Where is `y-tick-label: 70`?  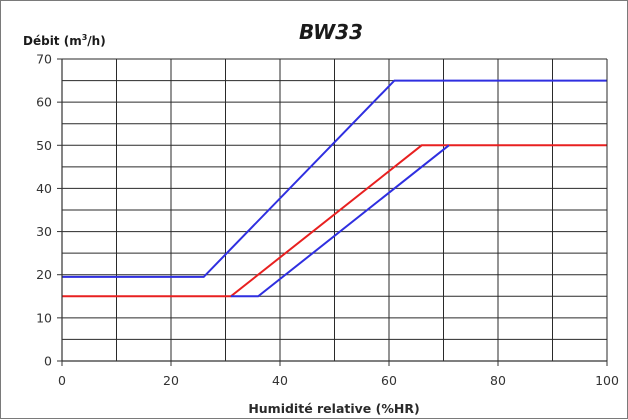
y-tick-label: 70 is located at coordinates (44, 59).